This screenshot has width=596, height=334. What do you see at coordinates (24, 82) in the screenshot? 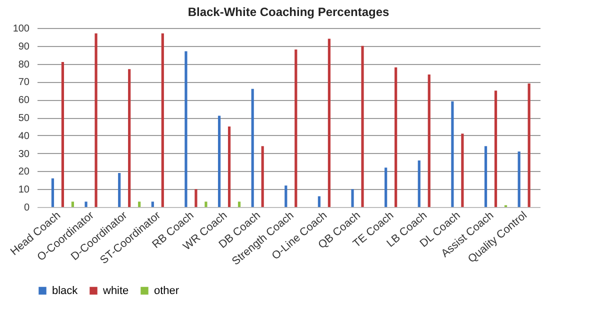
I see `y-tick-label: 70` at bounding box center [24, 82].